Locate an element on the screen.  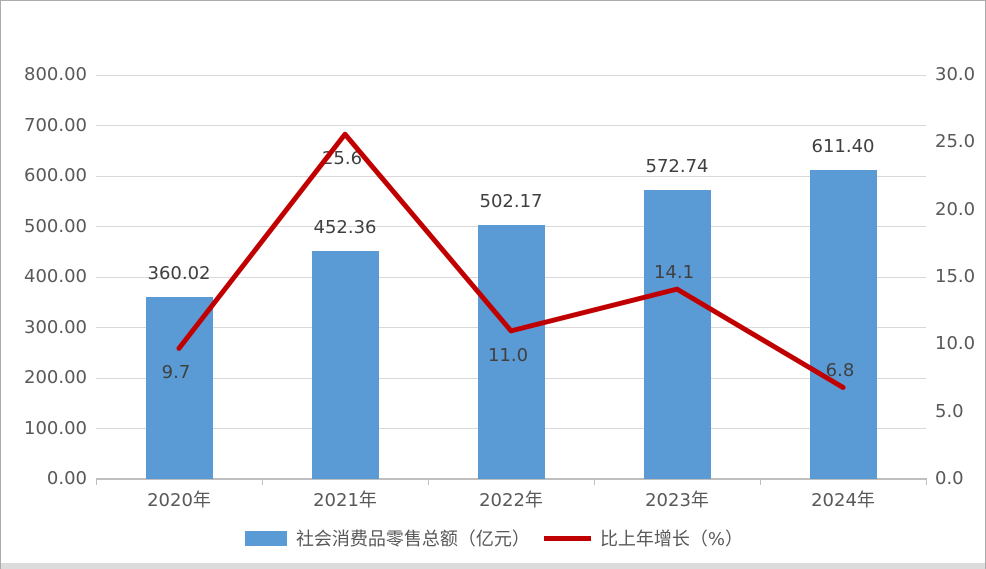
left-axis-tick-label: 500.00 is located at coordinates (55, 226).